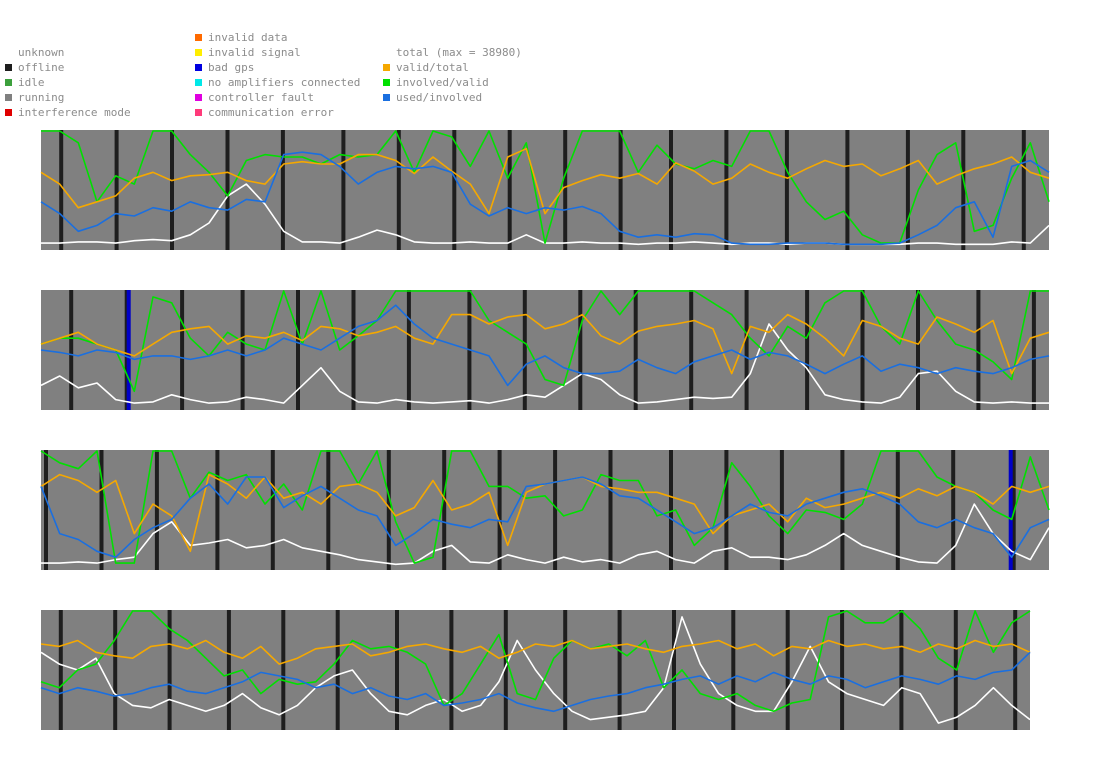 The image size is (1095, 764). What do you see at coordinates (41, 52) in the screenshot?
I see `legend-item-unknown: unknown` at bounding box center [41, 52].